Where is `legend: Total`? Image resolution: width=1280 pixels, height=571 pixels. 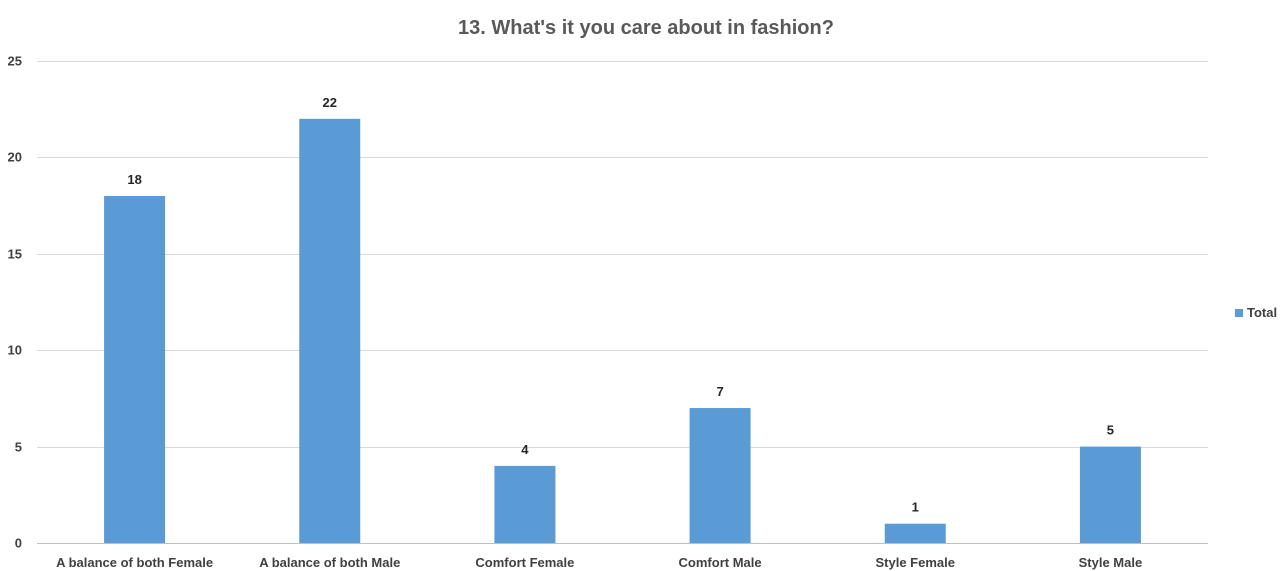
legend: Total is located at coordinates (1256, 312).